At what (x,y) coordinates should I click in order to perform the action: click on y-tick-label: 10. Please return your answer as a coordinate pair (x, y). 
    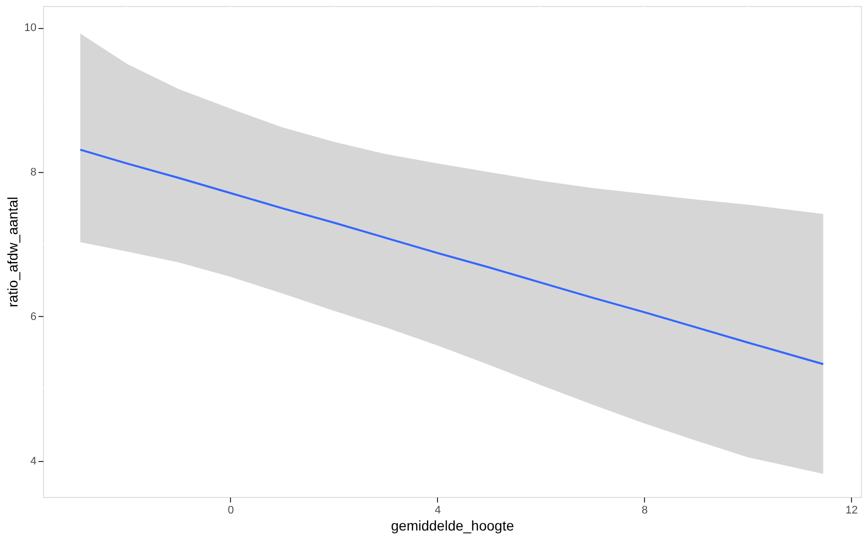
    Looking at the image, I should click on (30, 28).